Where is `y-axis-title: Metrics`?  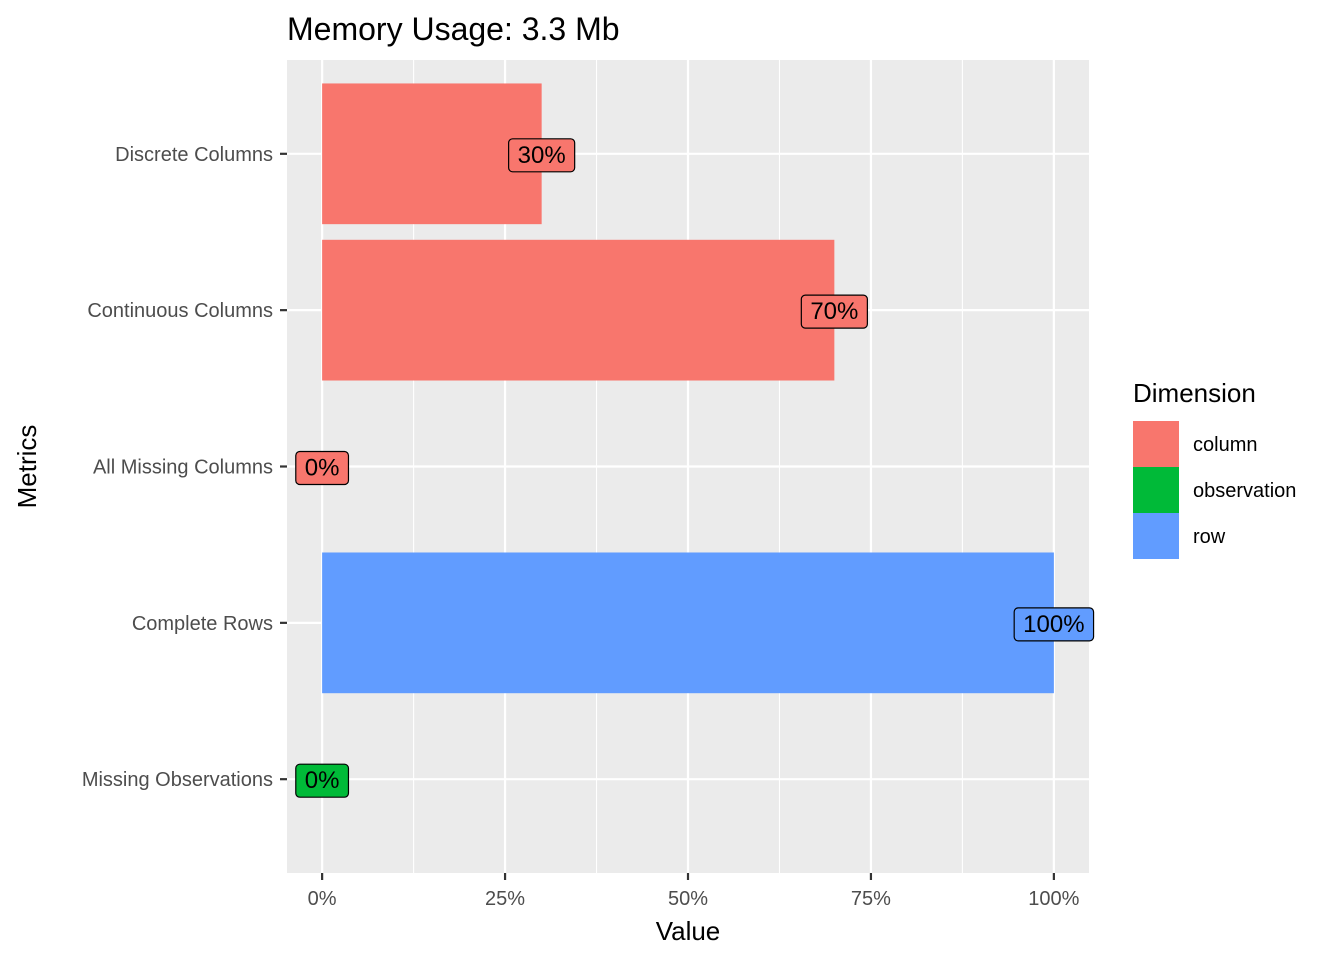
y-axis-title: Metrics is located at coordinates (27, 467).